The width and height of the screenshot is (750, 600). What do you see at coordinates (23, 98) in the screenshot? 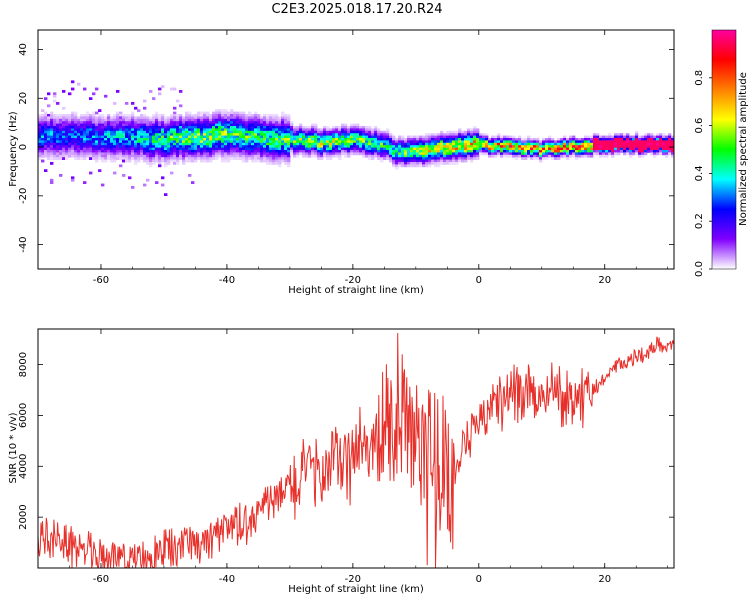
I see `spectrogram-y-tick-label: 20` at bounding box center [23, 98].